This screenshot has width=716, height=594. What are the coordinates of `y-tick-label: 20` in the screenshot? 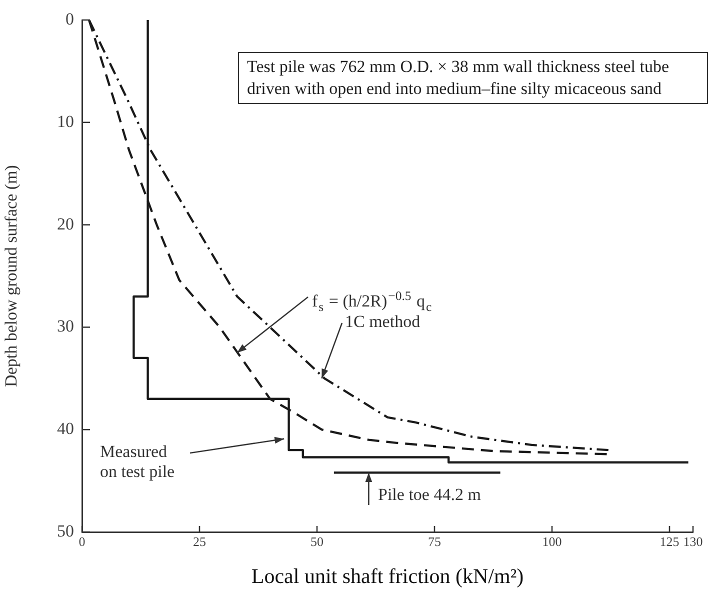 It's located at (65, 224).